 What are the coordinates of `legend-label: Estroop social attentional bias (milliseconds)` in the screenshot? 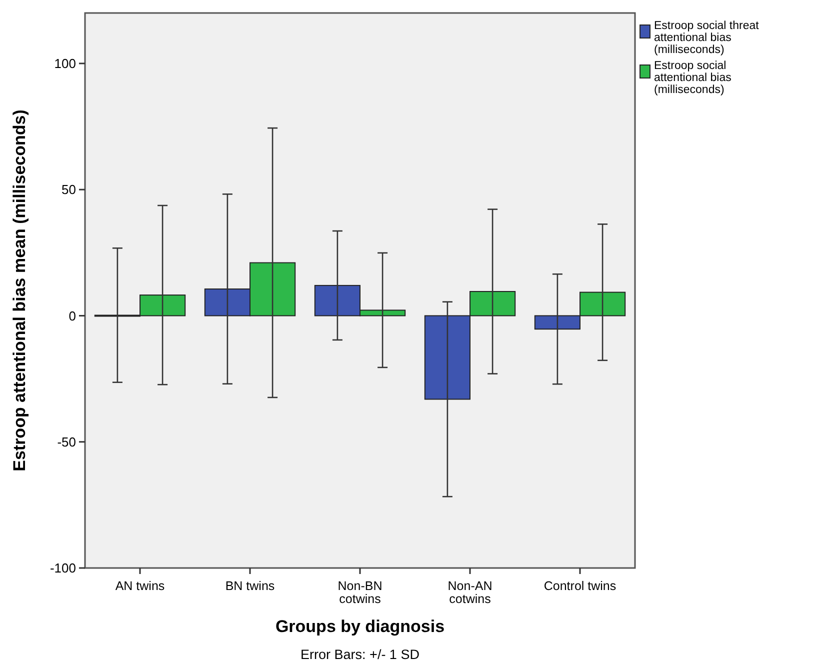 It's located at (693, 78).